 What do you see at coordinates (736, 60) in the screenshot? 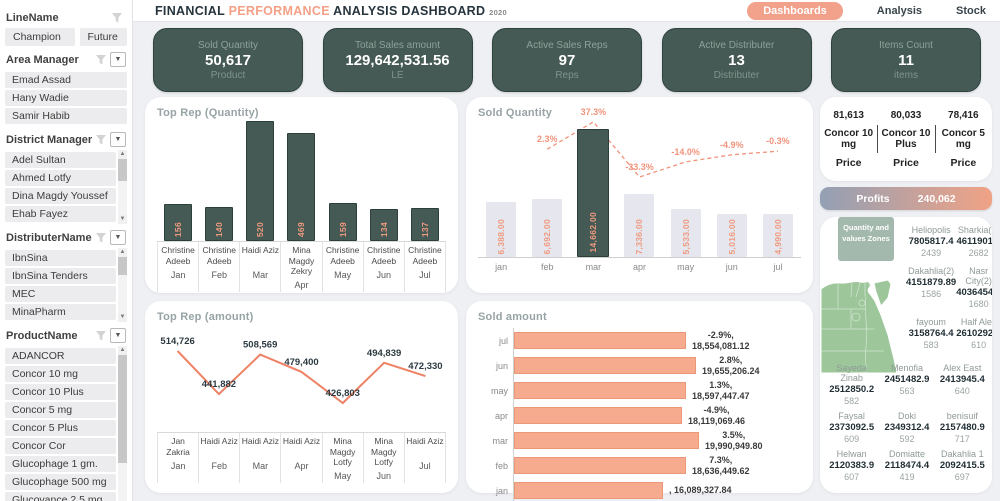
I see `kpi-value: 13` at bounding box center [736, 60].